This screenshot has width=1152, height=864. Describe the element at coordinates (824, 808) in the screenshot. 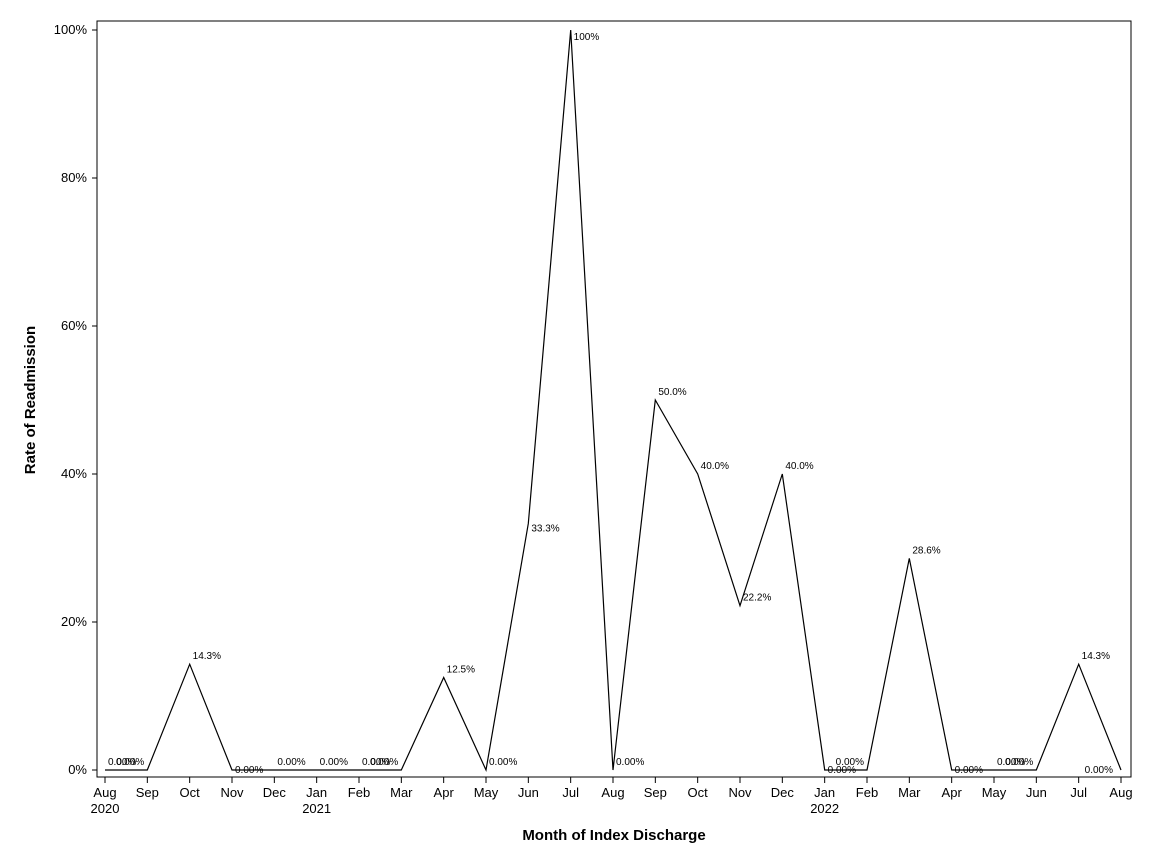

I see `x-year-label: 2022` at that location.